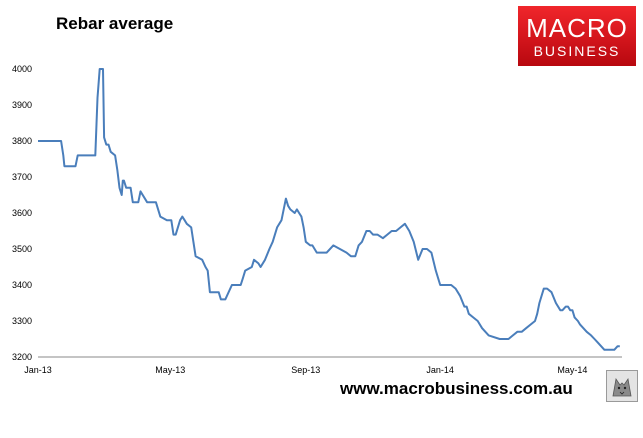 This screenshot has width=643, height=438. I want to click on x-tick-label: Sep-13, so click(305, 370).